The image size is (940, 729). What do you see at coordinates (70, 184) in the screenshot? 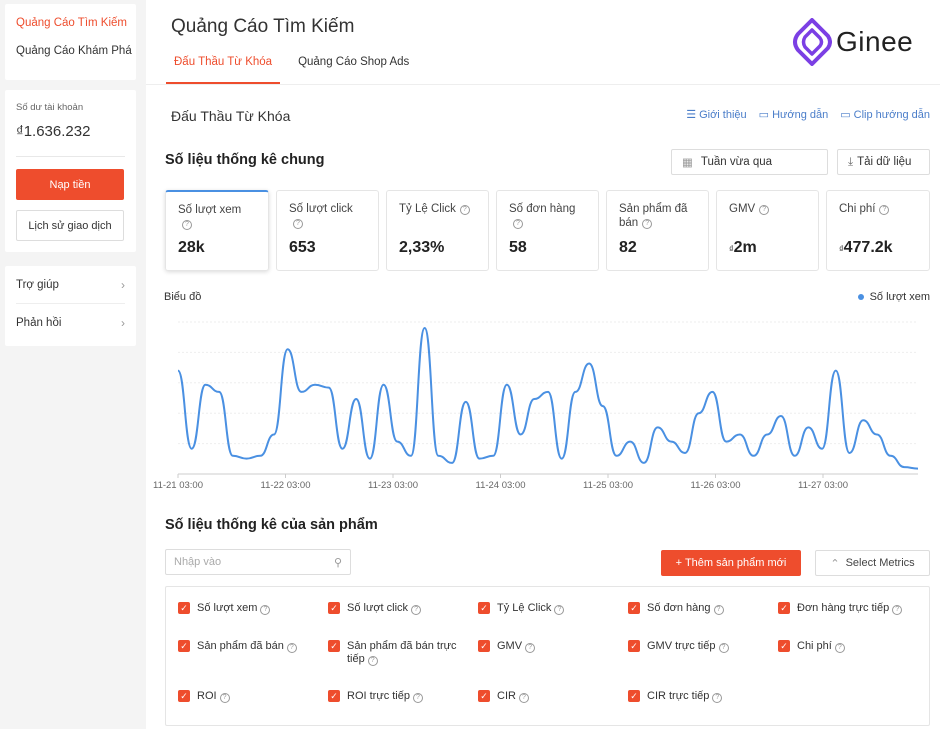
I see `topup-button: Nạp tiền` at bounding box center [70, 184].